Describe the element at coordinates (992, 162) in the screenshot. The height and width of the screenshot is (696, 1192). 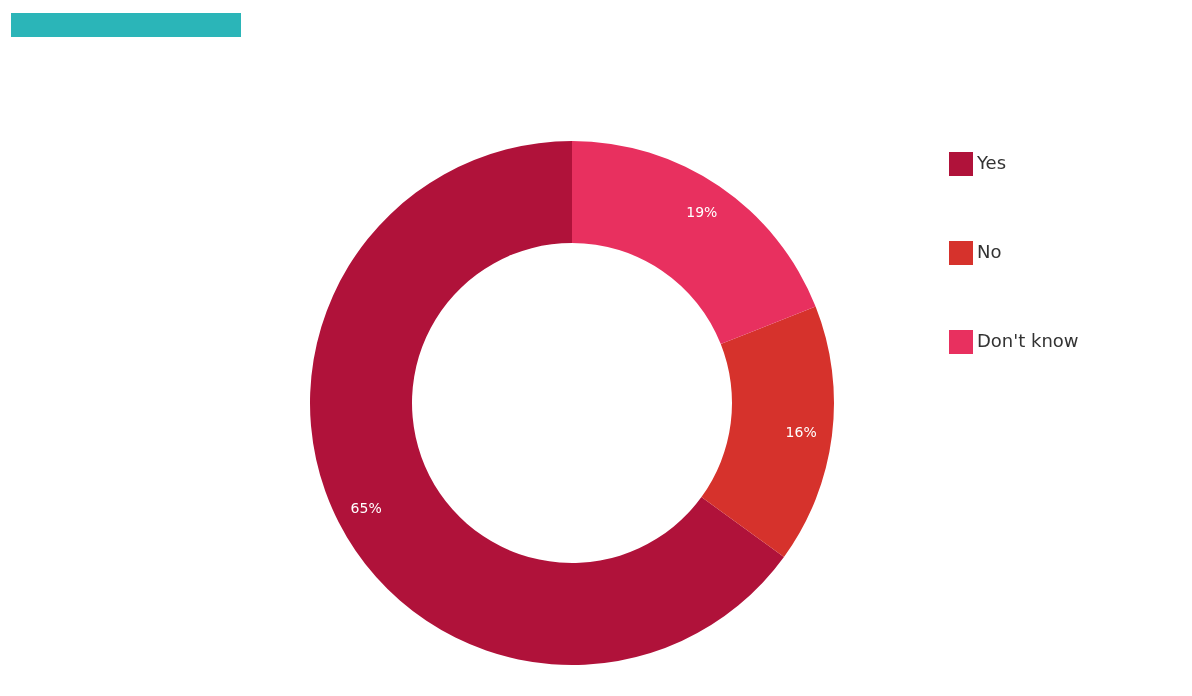
I see `legend-label: Yes` at that location.